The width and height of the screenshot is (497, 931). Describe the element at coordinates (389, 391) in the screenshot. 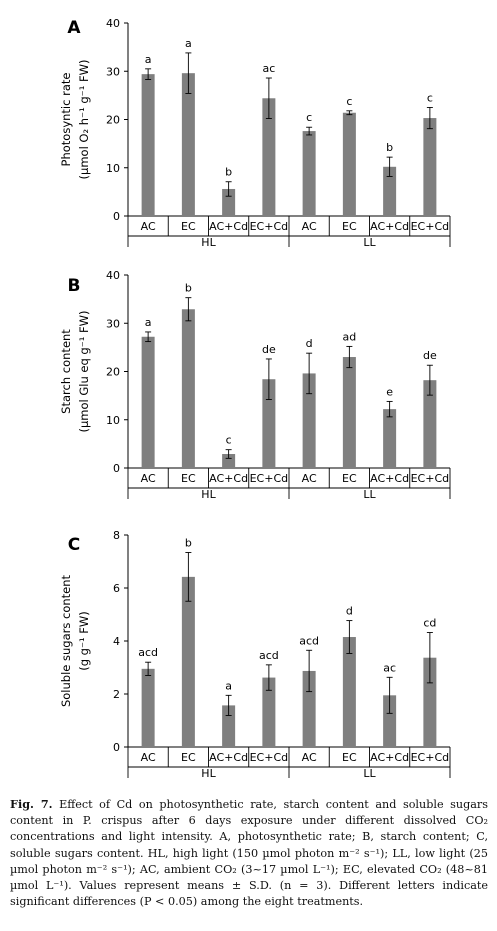

I see `significance-letter: e` at that location.